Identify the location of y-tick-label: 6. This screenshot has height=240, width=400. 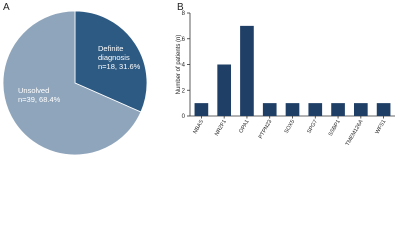
(184, 40).